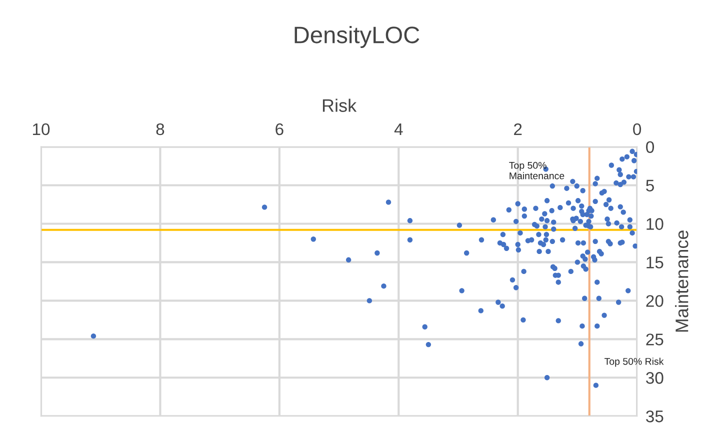  I want to click on y-tick-label: 10, so click(655, 224).